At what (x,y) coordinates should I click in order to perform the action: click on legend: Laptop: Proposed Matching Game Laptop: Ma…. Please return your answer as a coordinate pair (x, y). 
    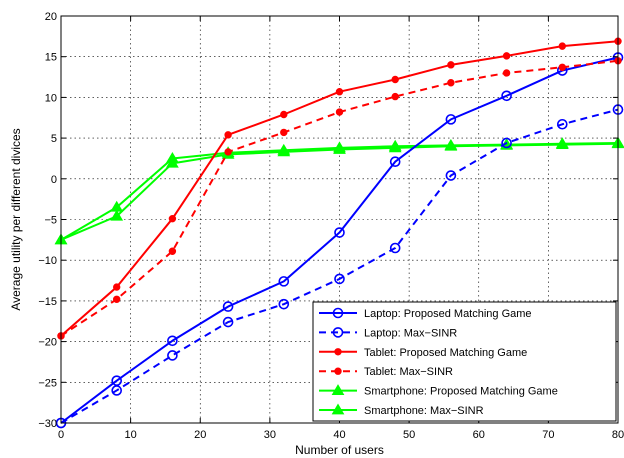
    Looking at the image, I should click on (464, 361).